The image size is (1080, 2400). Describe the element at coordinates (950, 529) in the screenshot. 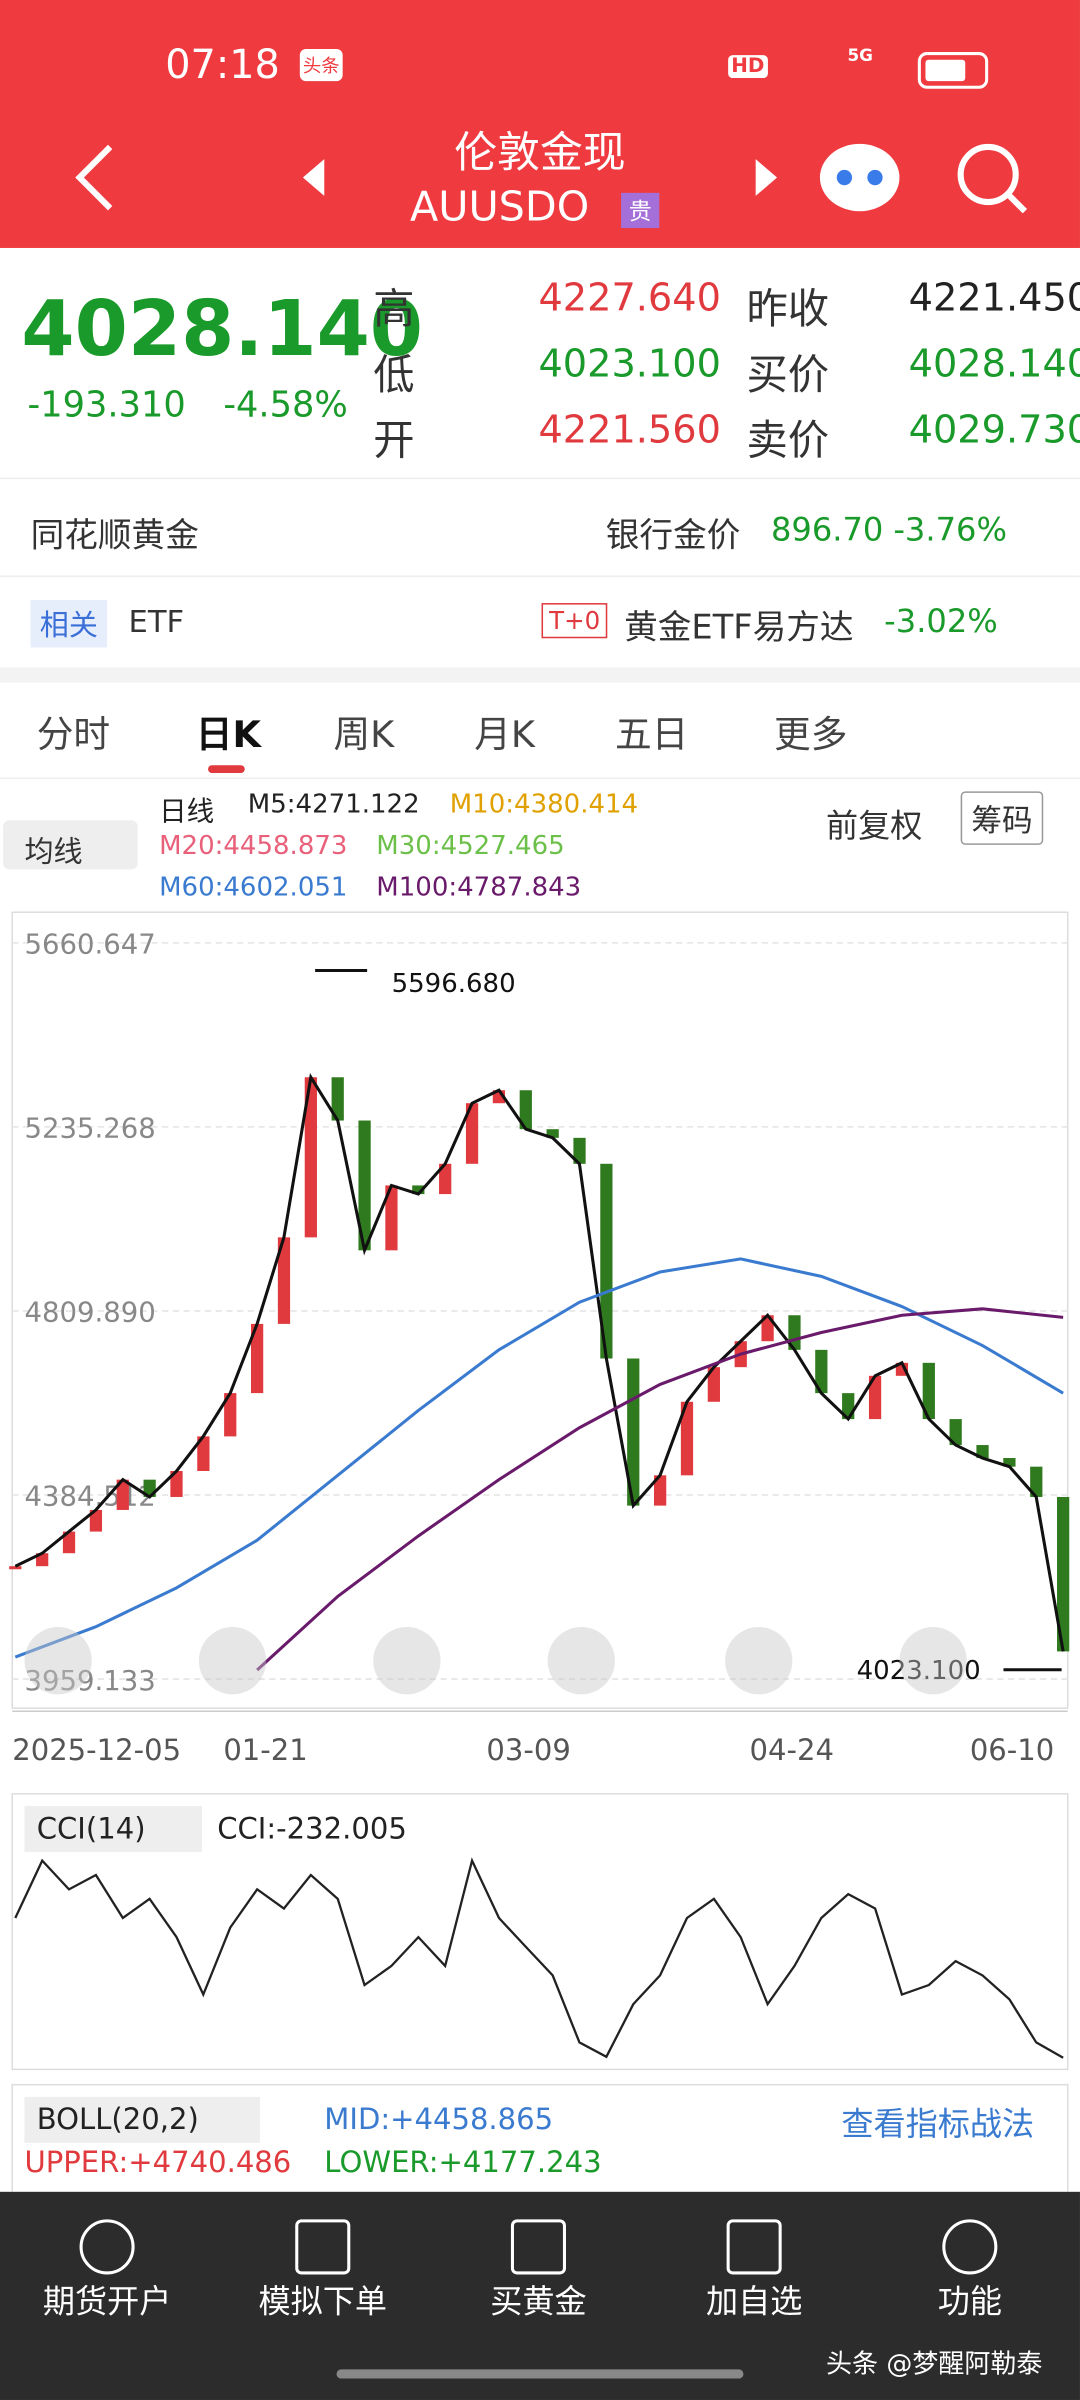

I see `gold-pct: -3.76%` at that location.